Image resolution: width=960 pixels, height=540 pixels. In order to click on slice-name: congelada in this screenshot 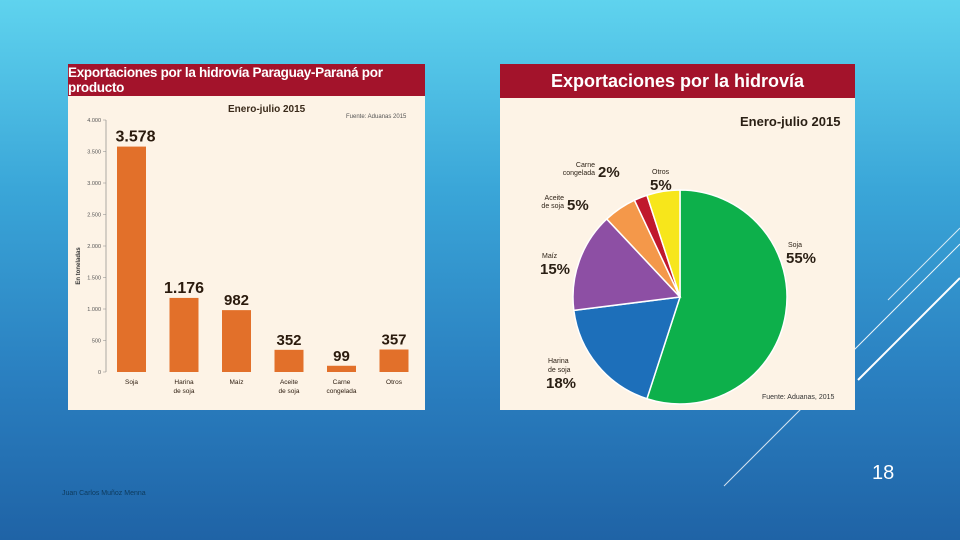, I will do `click(579, 173)`.